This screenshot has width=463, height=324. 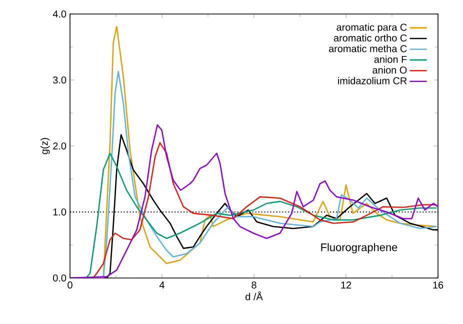 What do you see at coordinates (45, 146) in the screenshot?
I see `y-axis-title: g(z)` at bounding box center [45, 146].